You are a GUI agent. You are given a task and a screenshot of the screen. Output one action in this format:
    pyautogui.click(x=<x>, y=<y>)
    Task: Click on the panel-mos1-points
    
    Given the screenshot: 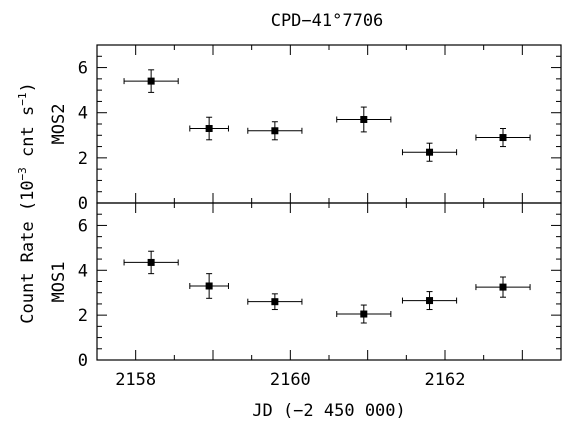 What is the action you would take?
    pyautogui.click(x=327, y=287)
    